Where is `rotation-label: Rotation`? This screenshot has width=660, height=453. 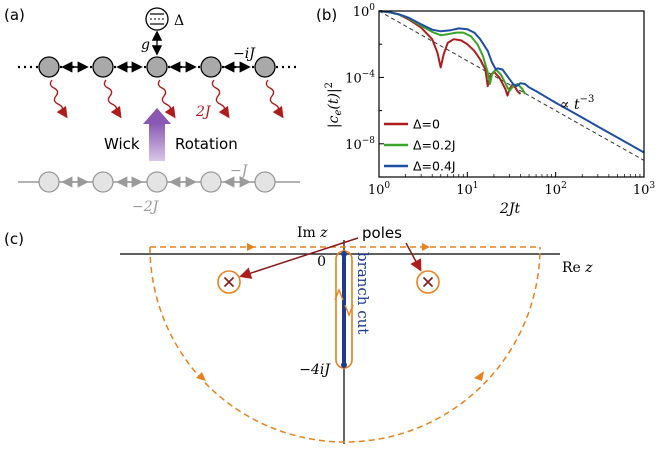
rotation-label: Rotation is located at coordinates (206, 144).